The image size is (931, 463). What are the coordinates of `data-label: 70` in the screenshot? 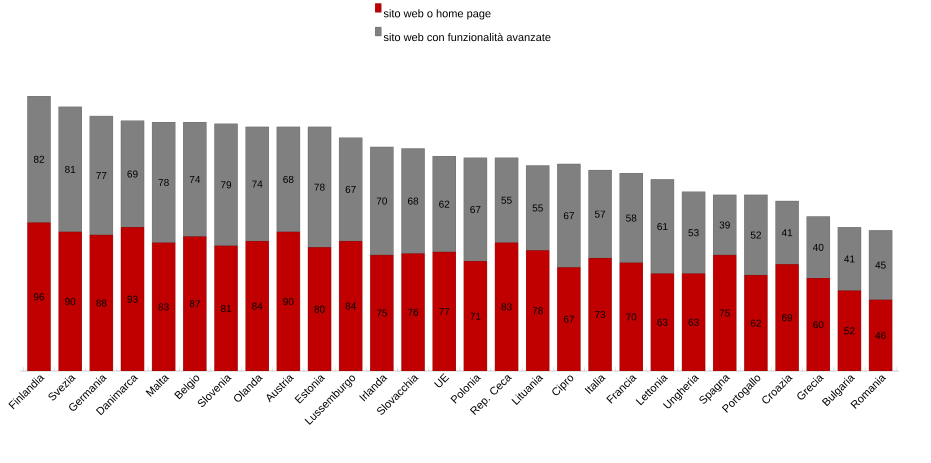 It's located at (382, 201).